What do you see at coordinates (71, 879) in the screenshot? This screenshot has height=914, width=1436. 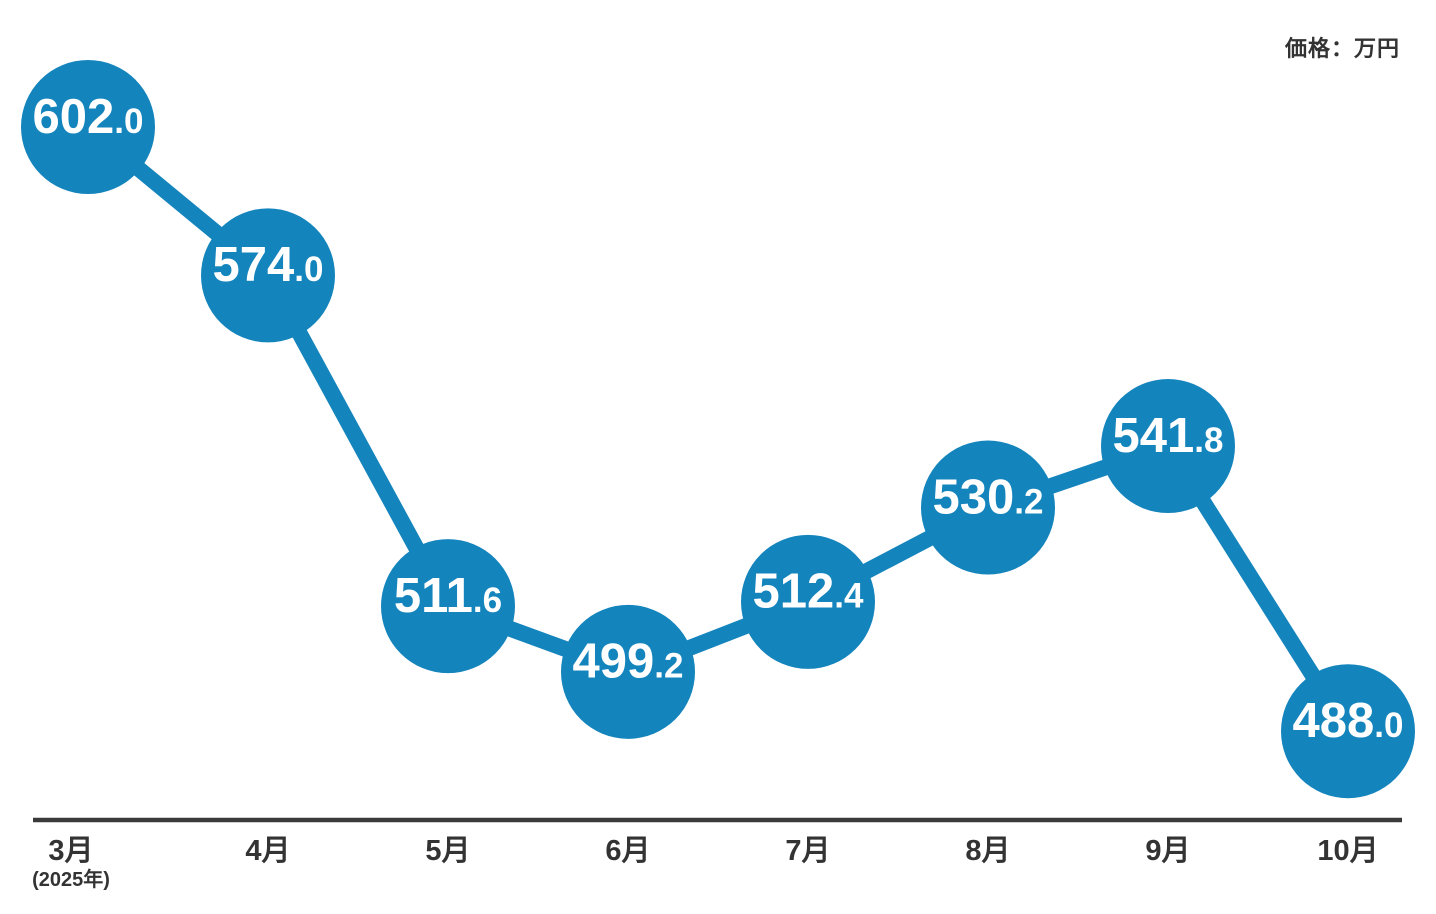 I see `x-axis-year-sub-label: (2025年)` at bounding box center [71, 879].